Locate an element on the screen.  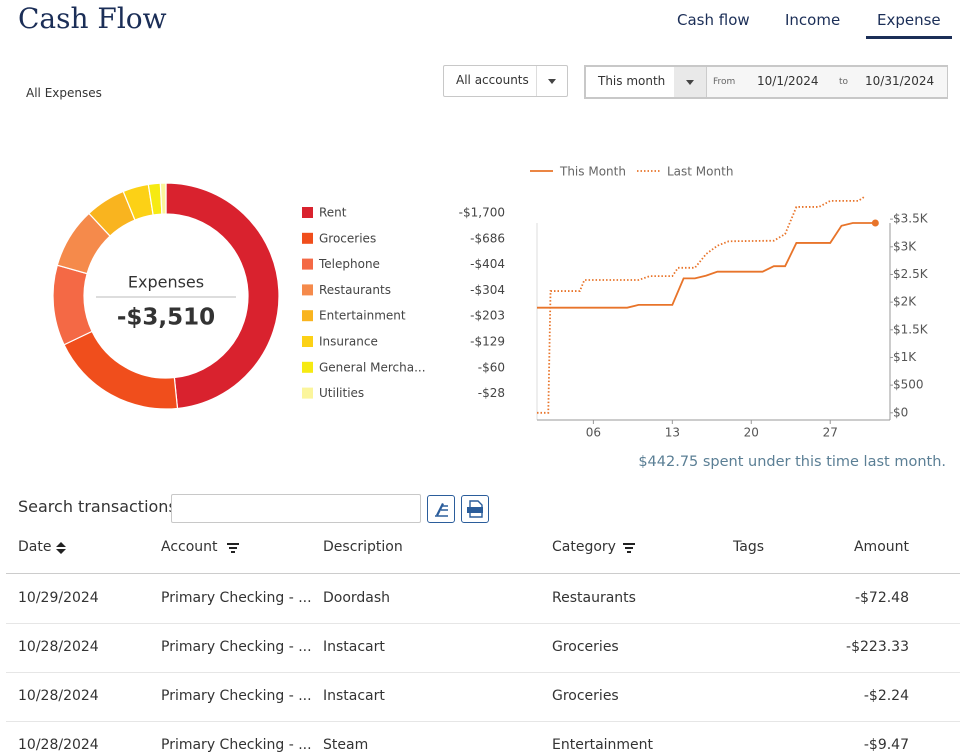
date-range: This month From 10/1/2024 to 10/31/2024 is located at coordinates (766, 82).